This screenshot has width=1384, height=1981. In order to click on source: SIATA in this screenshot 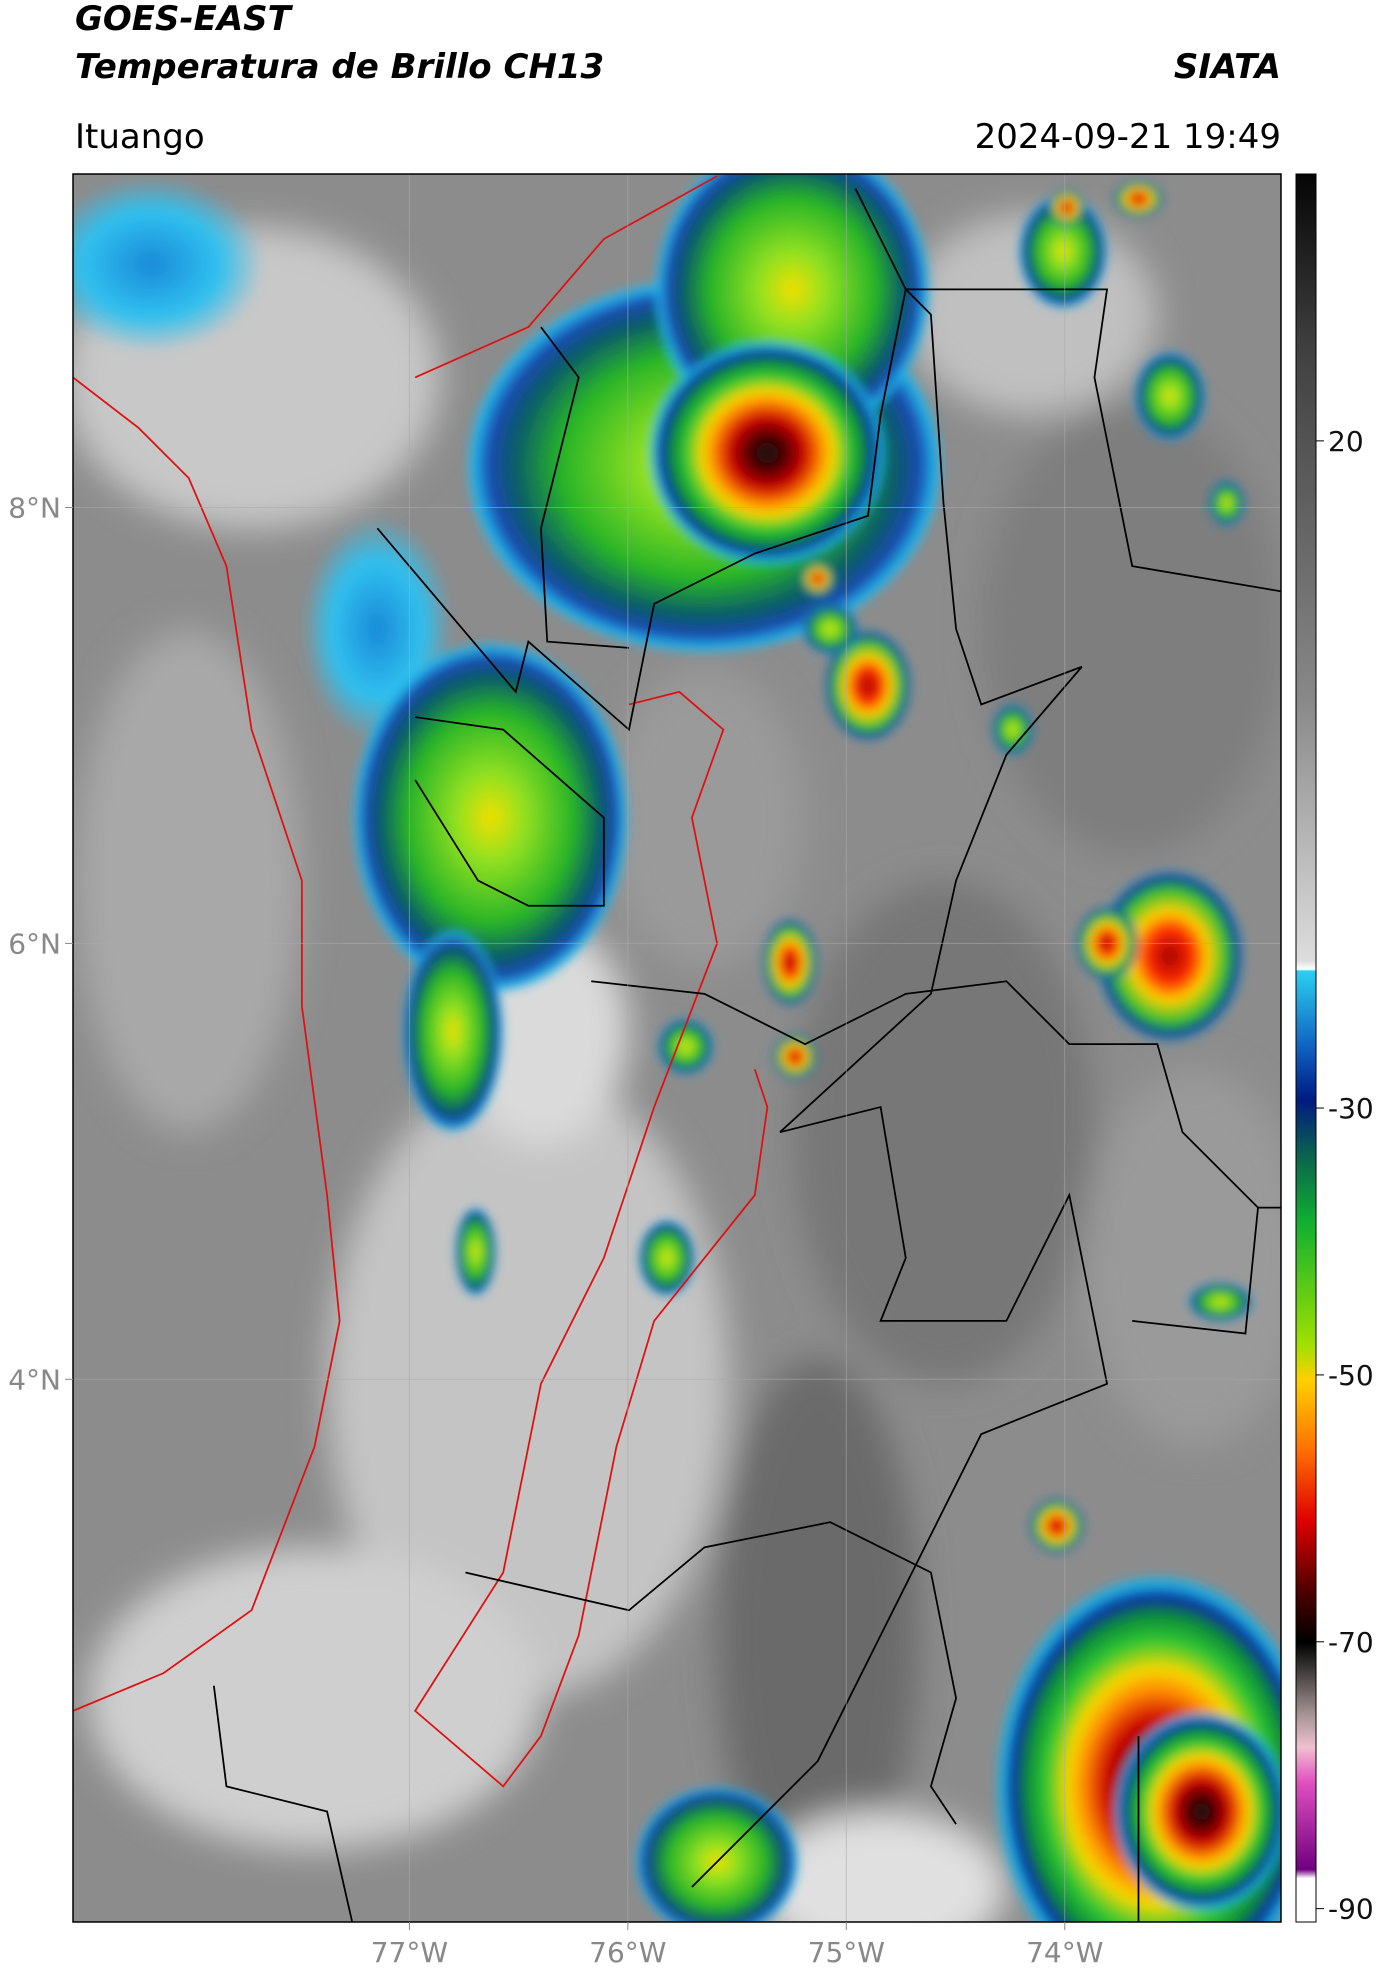, I will do `click(1227, 67)`.